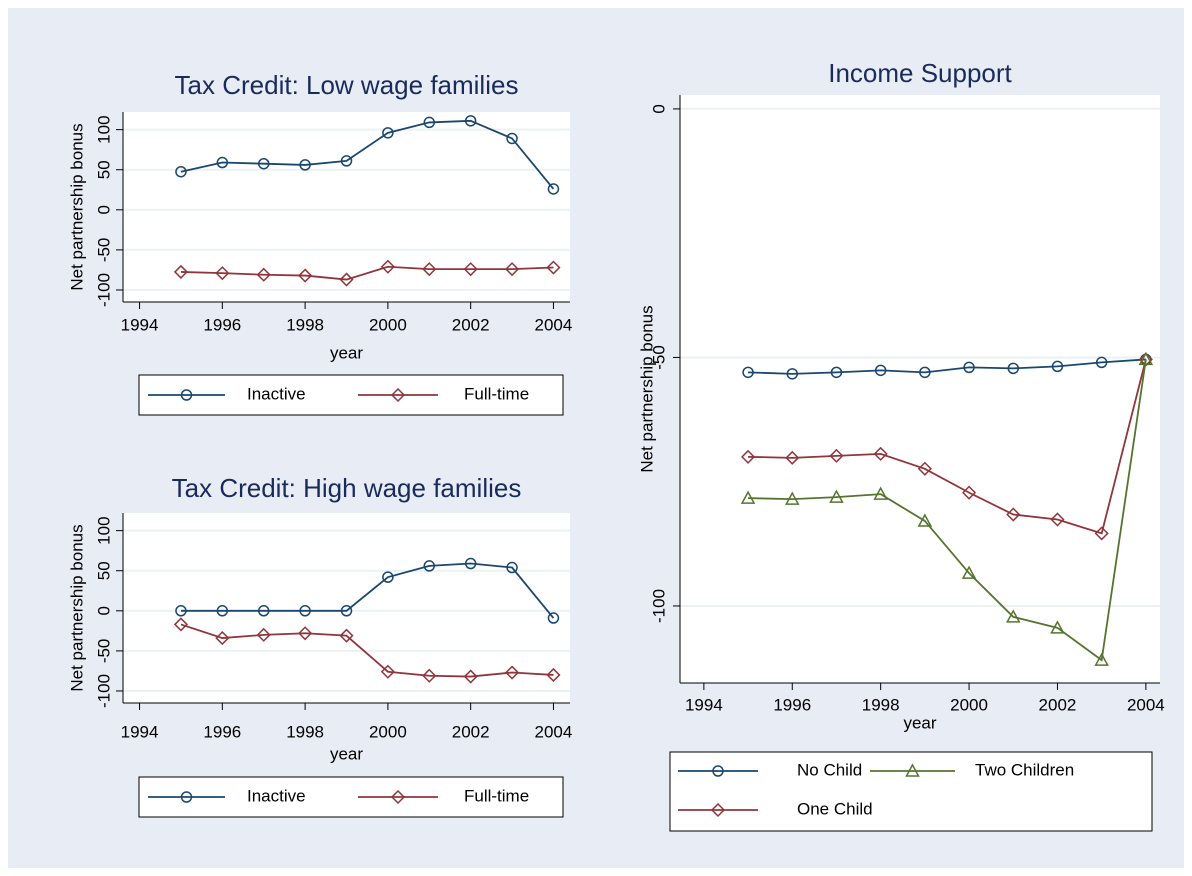 The height and width of the screenshot is (876, 1192). I want to click on chart-title: Income Support, so click(920, 73).